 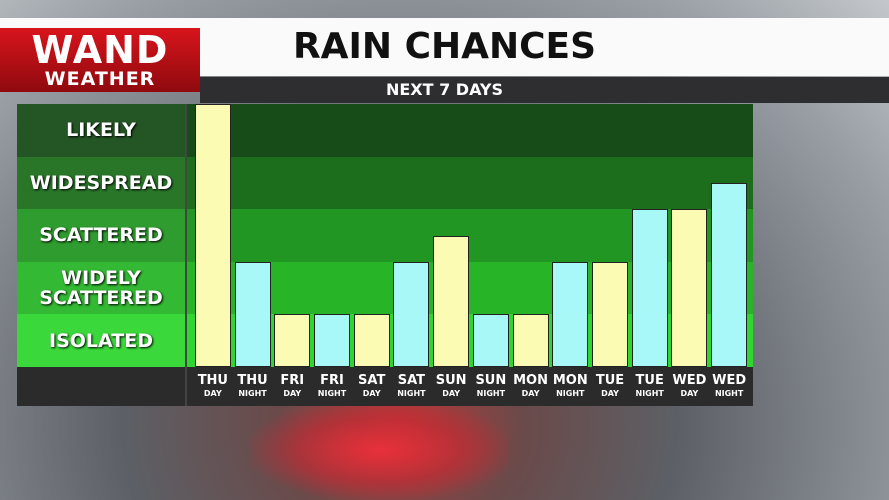 I want to click on logo-text: WEATHER, so click(x=100, y=79).